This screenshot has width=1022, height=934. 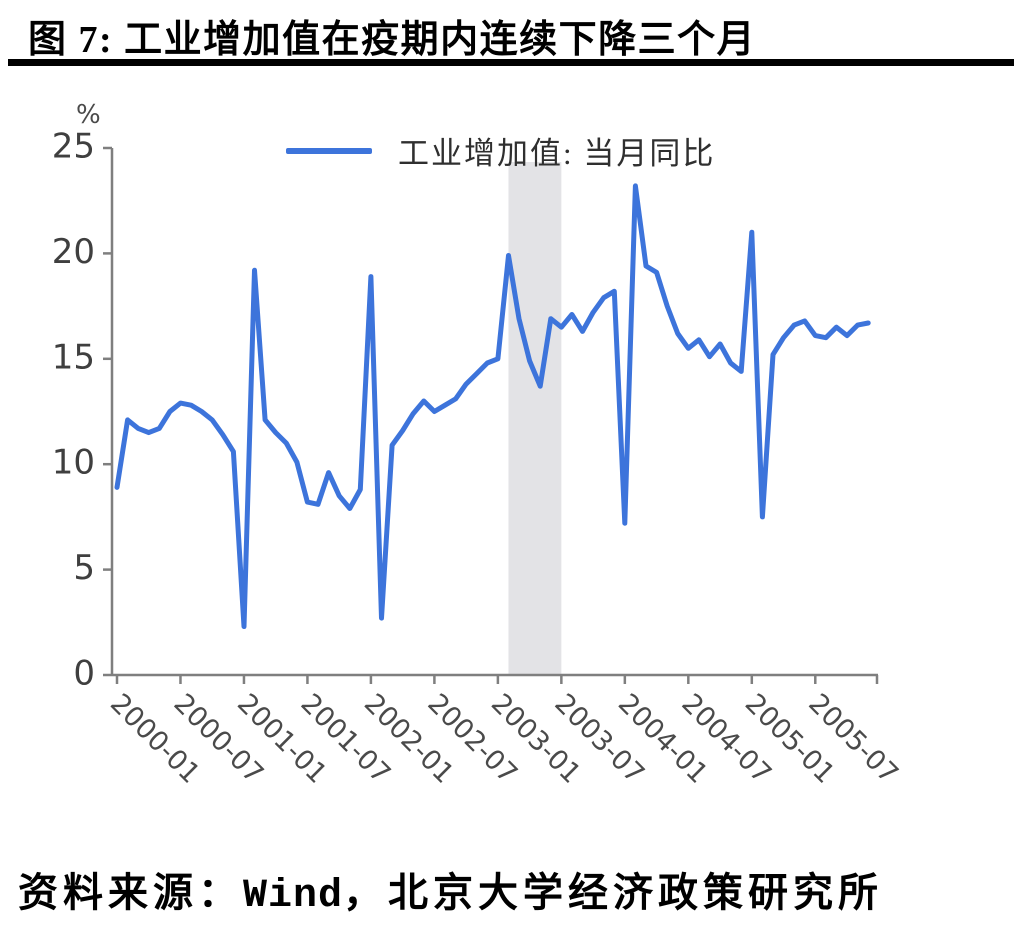 What do you see at coordinates (73, 252) in the screenshot?
I see `y-tick-label: 20` at bounding box center [73, 252].